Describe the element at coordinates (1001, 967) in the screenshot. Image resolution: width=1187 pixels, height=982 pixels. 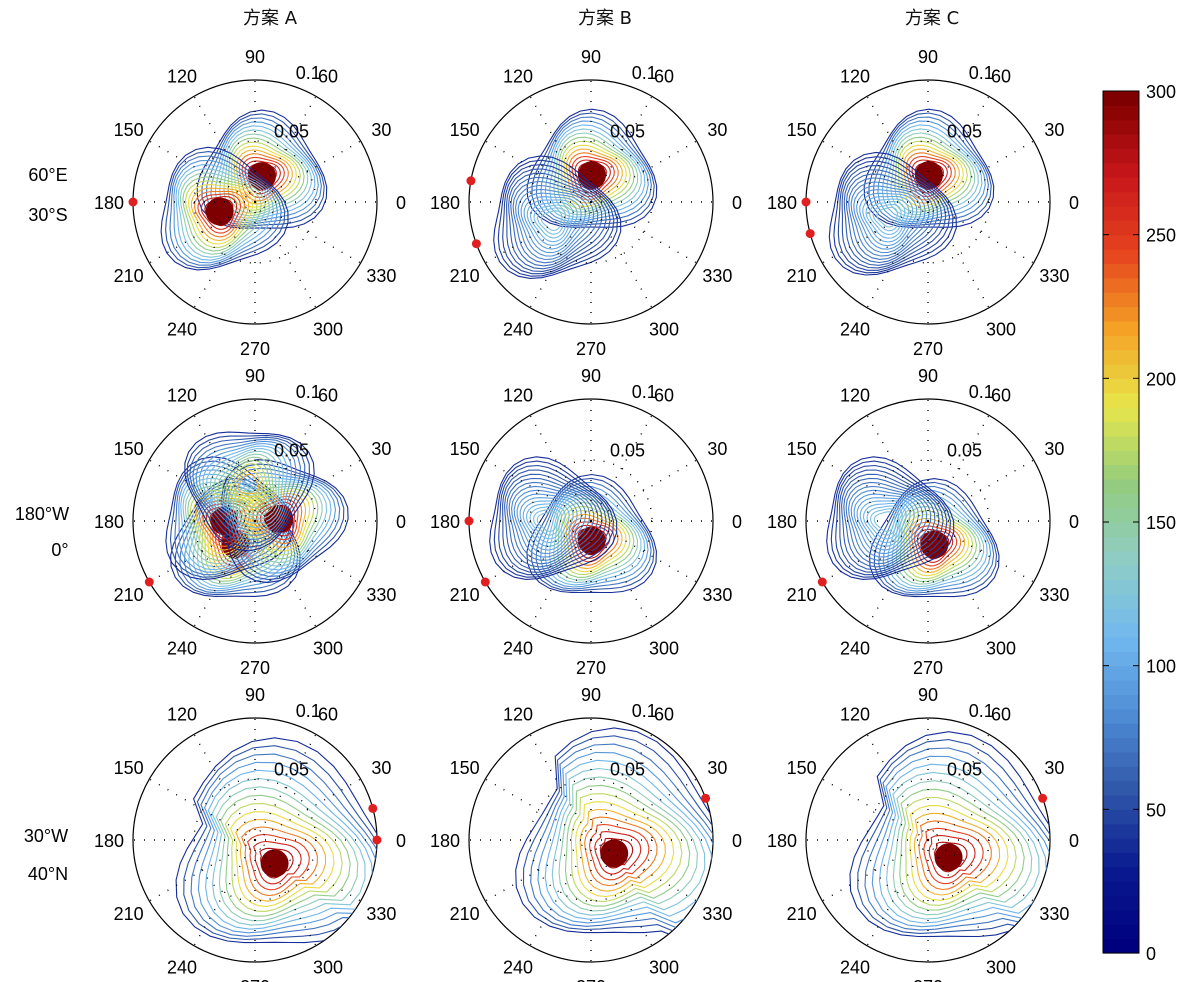
I see `angle-tick-label: 300` at that location.